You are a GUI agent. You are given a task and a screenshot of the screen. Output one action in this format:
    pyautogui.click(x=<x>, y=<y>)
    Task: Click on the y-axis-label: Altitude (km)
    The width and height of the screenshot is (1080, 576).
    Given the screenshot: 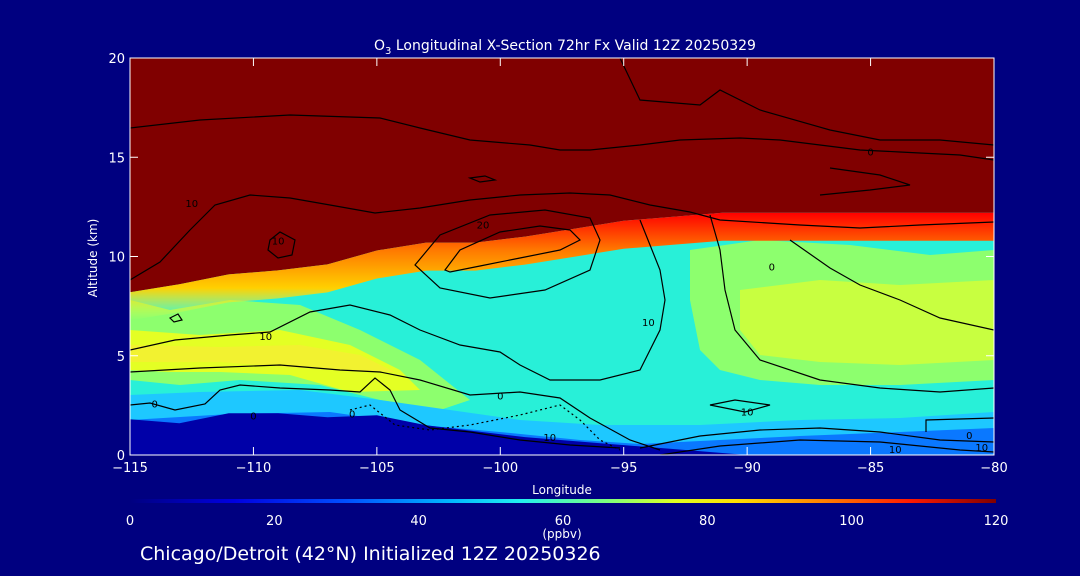 What is the action you would take?
    pyautogui.click(x=93, y=258)
    